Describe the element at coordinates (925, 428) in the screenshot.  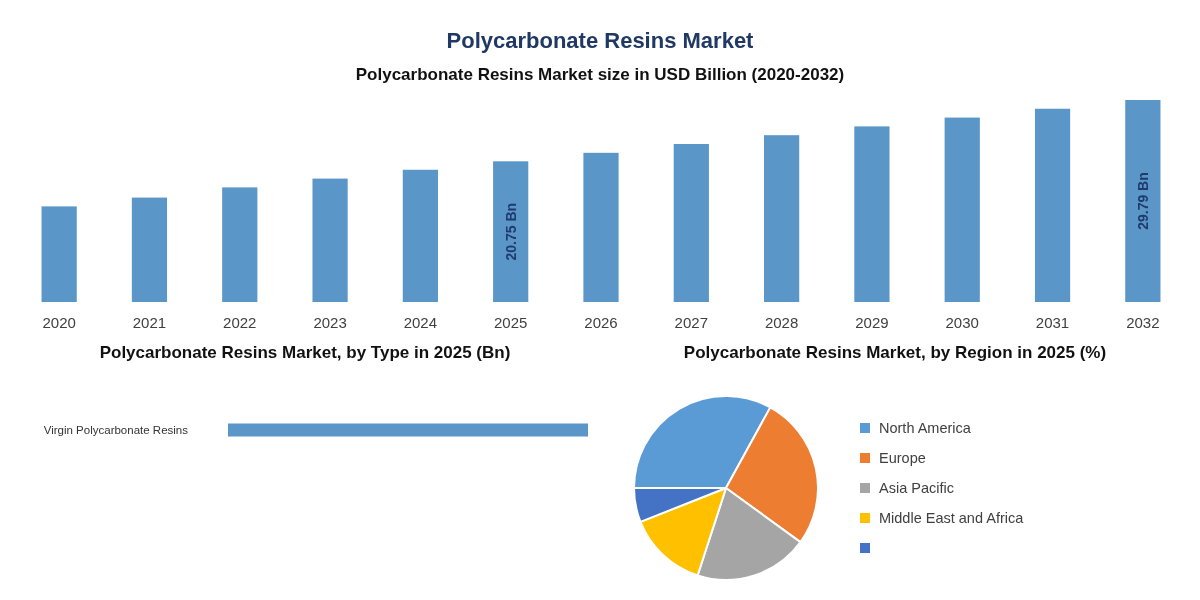
I see `legend-label: North America` at that location.